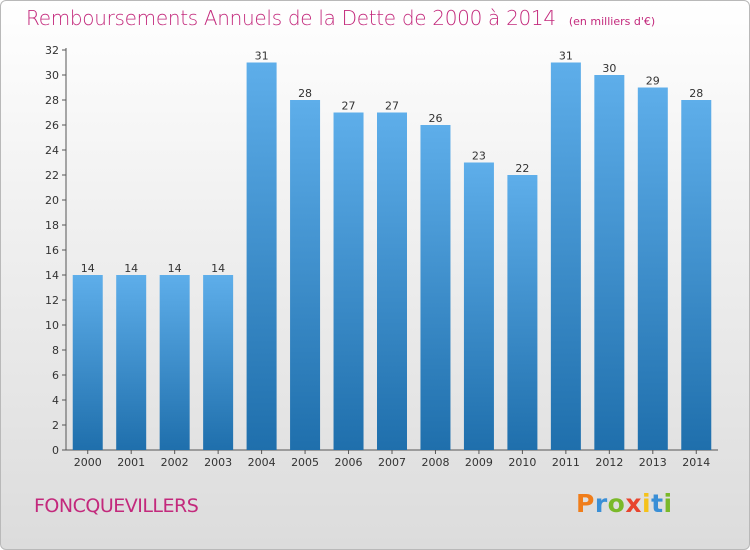  I want to click on chart-subtitle: (en milliers d'€), so click(612, 21).